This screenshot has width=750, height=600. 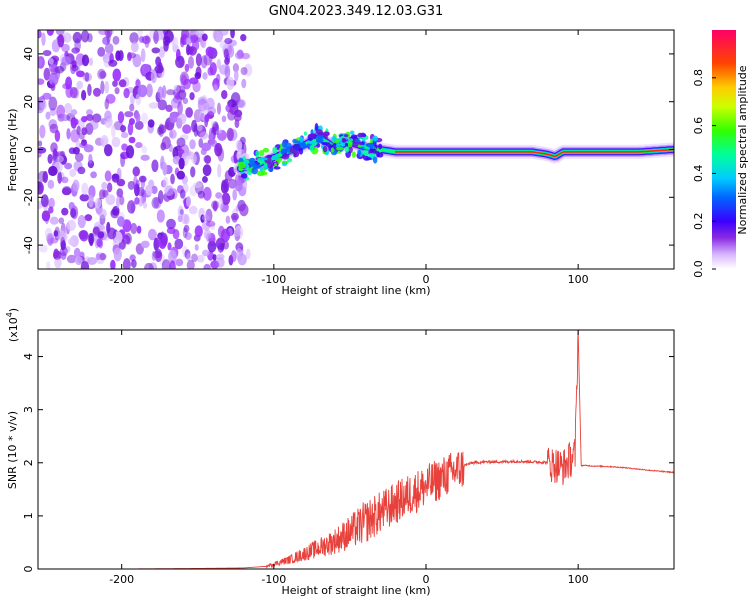 What do you see at coordinates (355, 590) in the screenshot?
I see `snr-x-label: Height of straight line (km)` at bounding box center [355, 590].